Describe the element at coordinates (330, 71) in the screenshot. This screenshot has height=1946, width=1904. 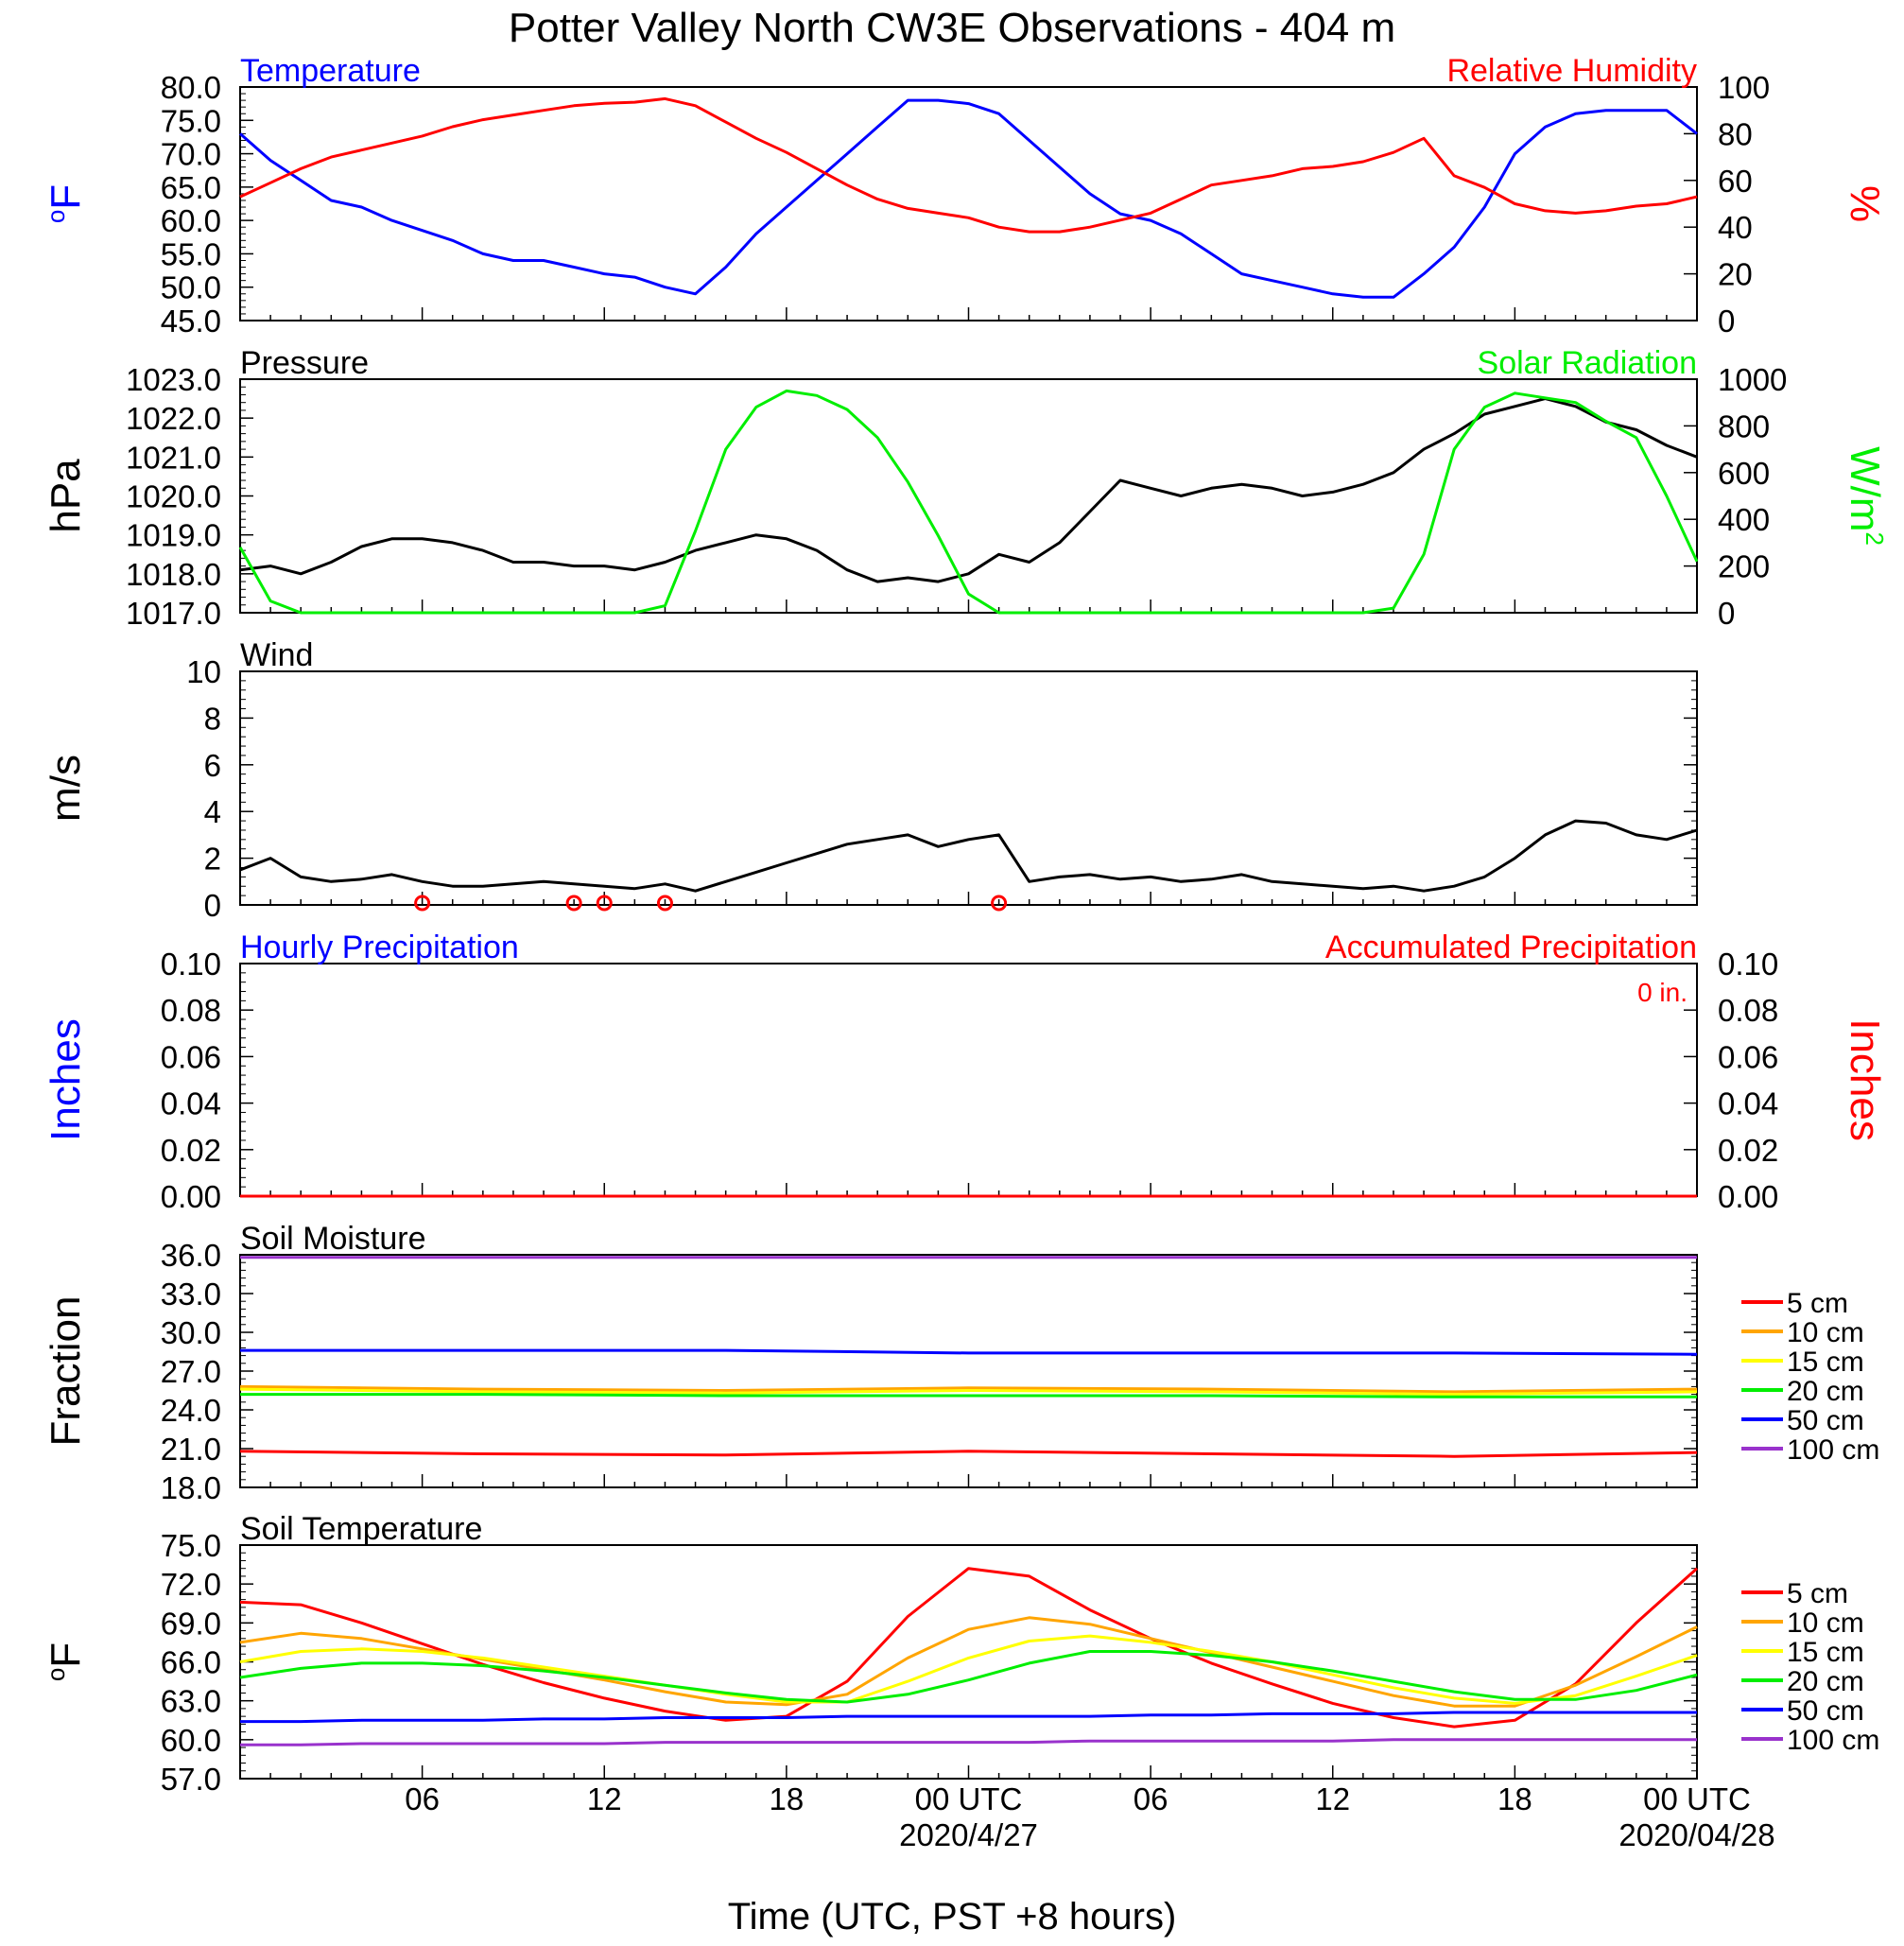
I see `panel-title-left: Temperature` at that location.